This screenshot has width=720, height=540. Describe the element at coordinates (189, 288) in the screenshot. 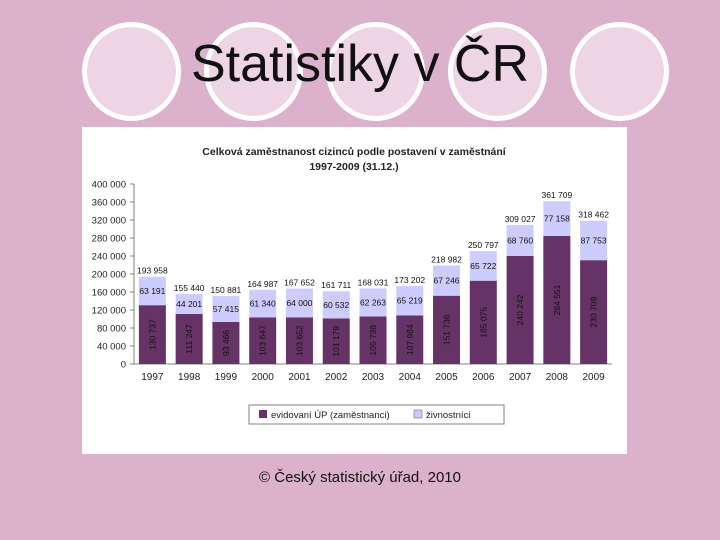

I see `data-label-total: 155 440` at that location.